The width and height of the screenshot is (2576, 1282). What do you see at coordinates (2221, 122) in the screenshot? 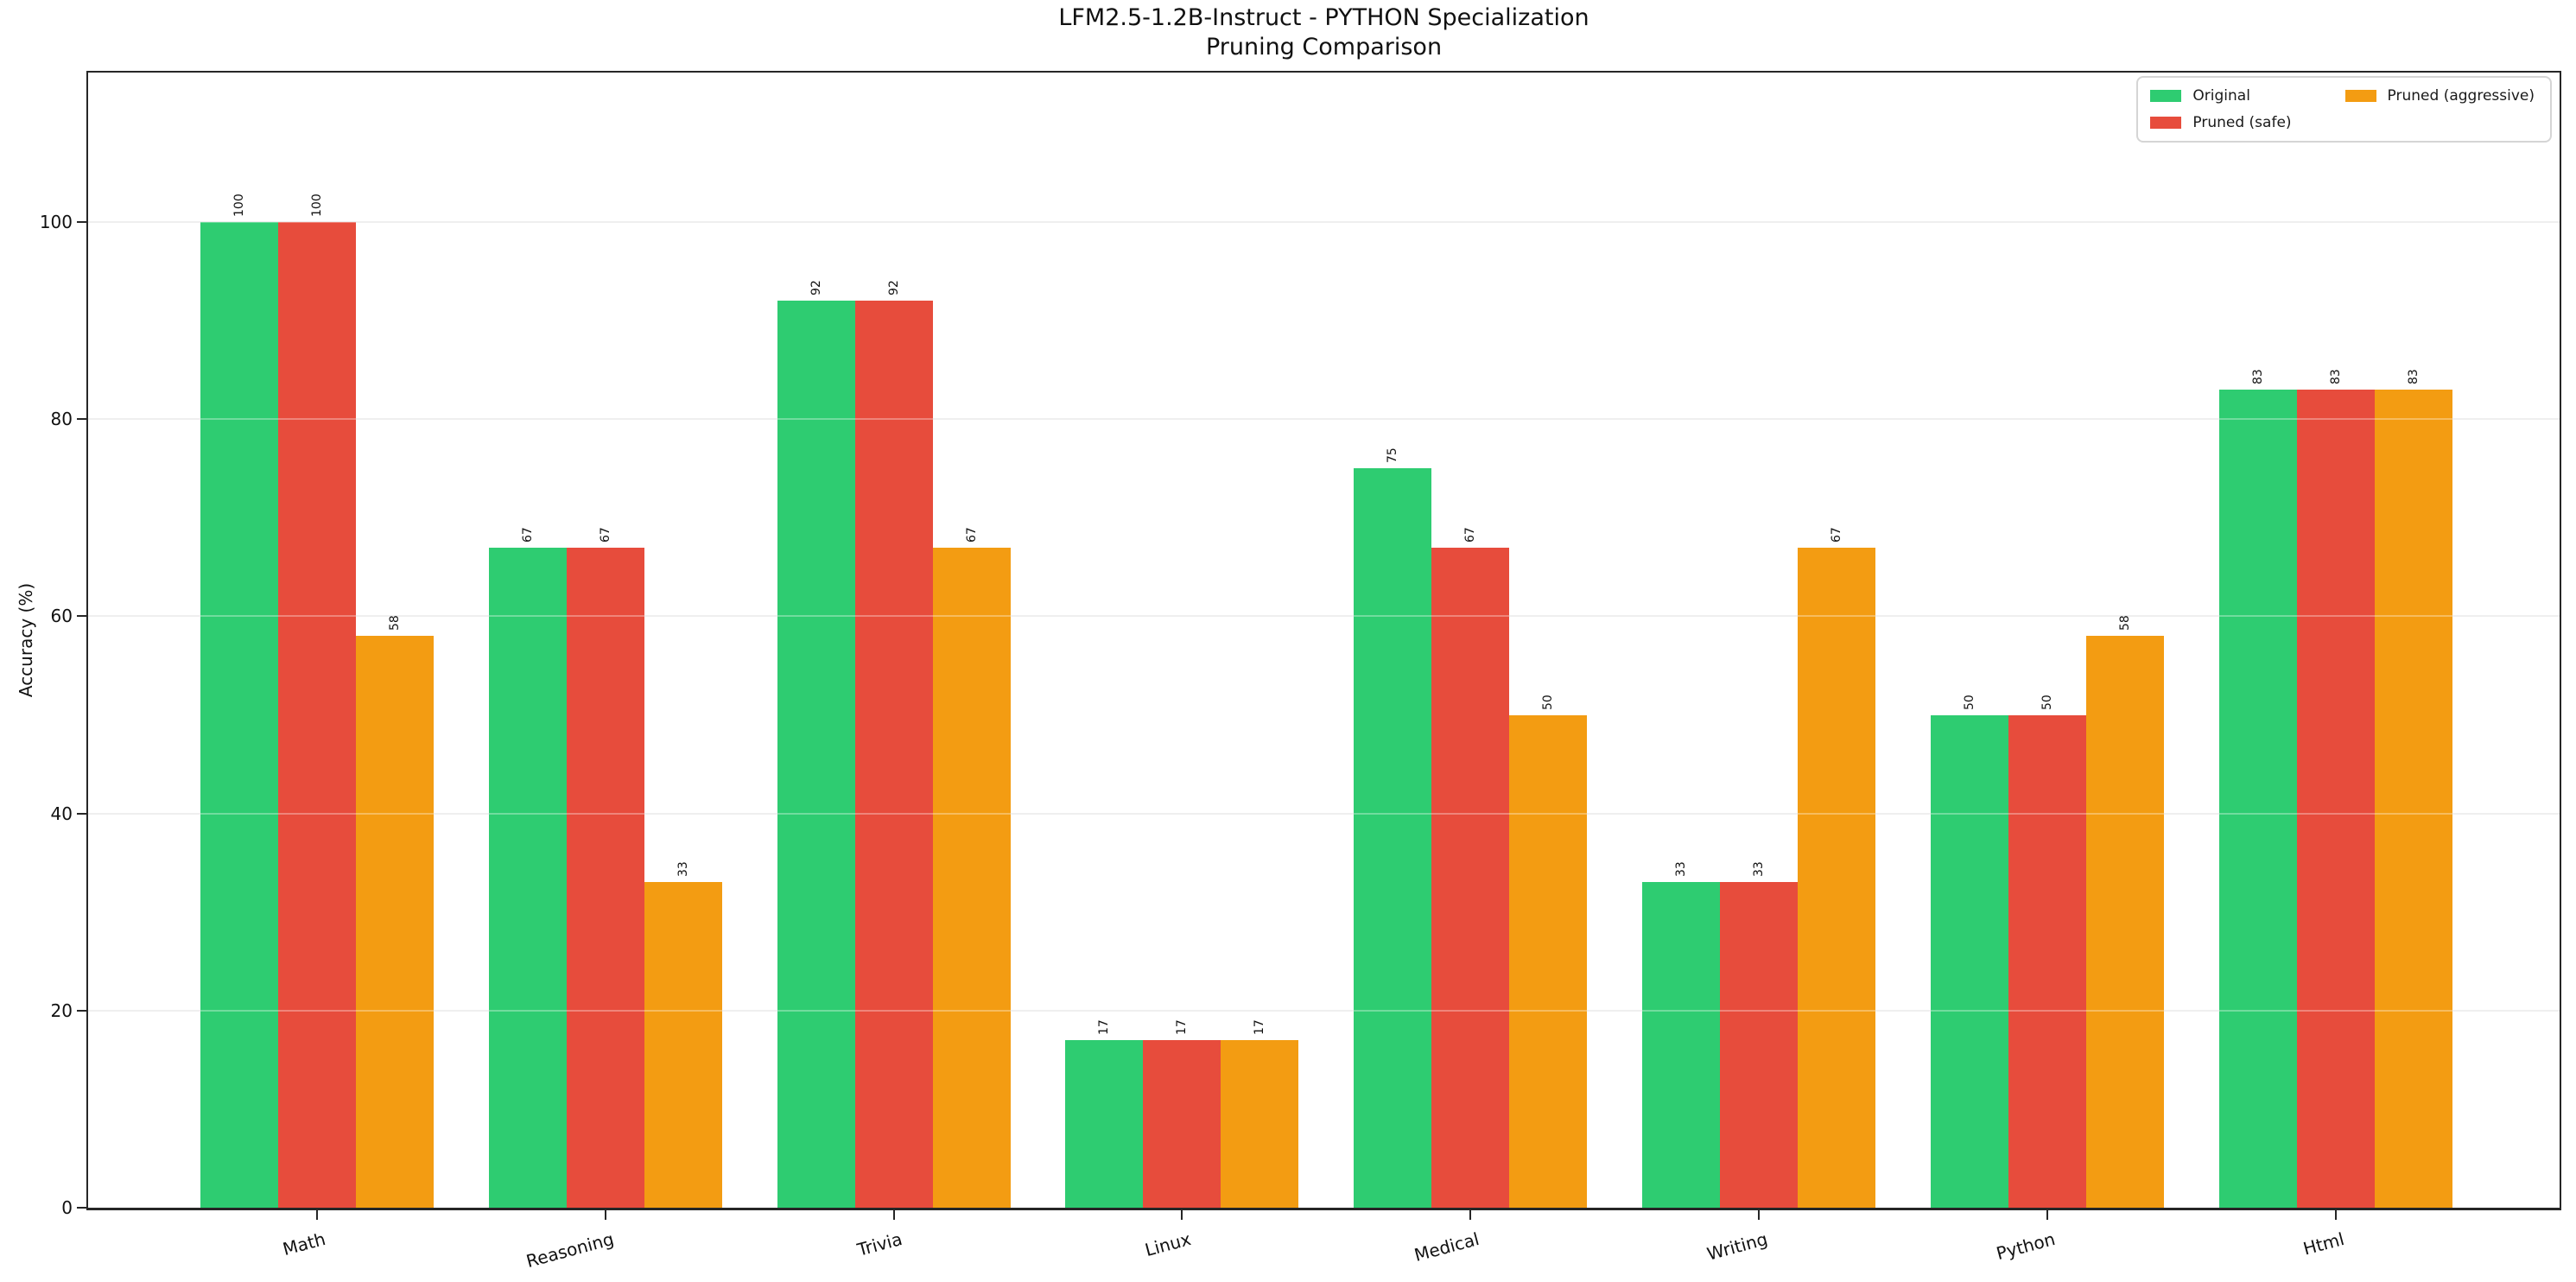
I see `legend-item-pruned-safe: Pruned (safe)` at bounding box center [2221, 122].